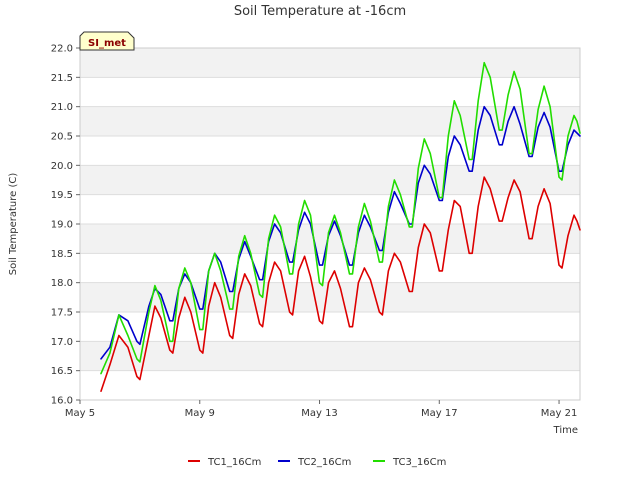 The height and width of the screenshot is (480, 640). Describe the element at coordinates (62, 342) in the screenshot. I see `y-tick-label: 17.0` at that location.